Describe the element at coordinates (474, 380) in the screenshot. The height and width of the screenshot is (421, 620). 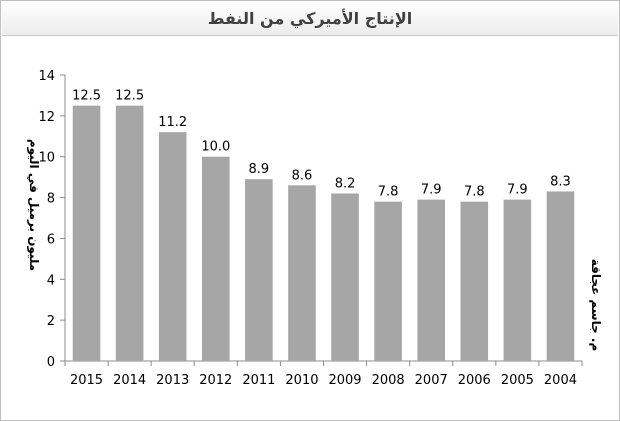
I see `x-tick-label: 2006` at that location.